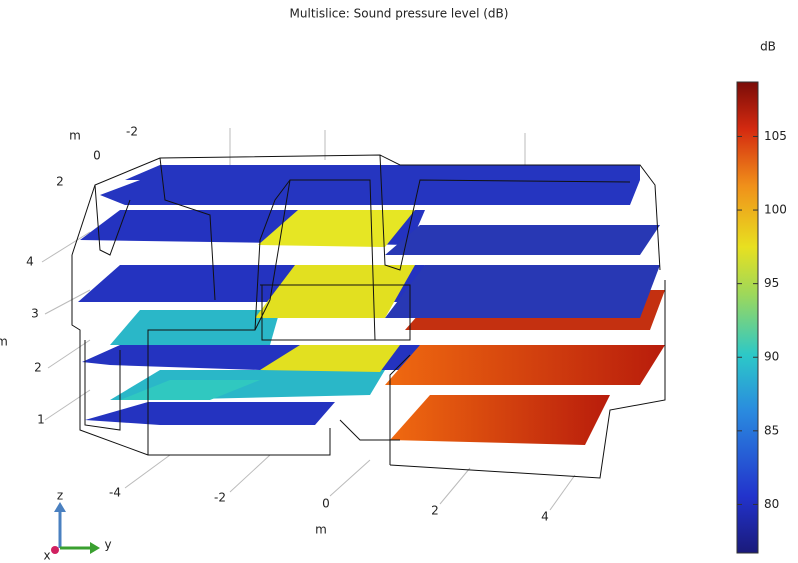 The image size is (798, 563). Describe the element at coordinates (46, 556) in the screenshot. I see `triad-label: x` at that location.